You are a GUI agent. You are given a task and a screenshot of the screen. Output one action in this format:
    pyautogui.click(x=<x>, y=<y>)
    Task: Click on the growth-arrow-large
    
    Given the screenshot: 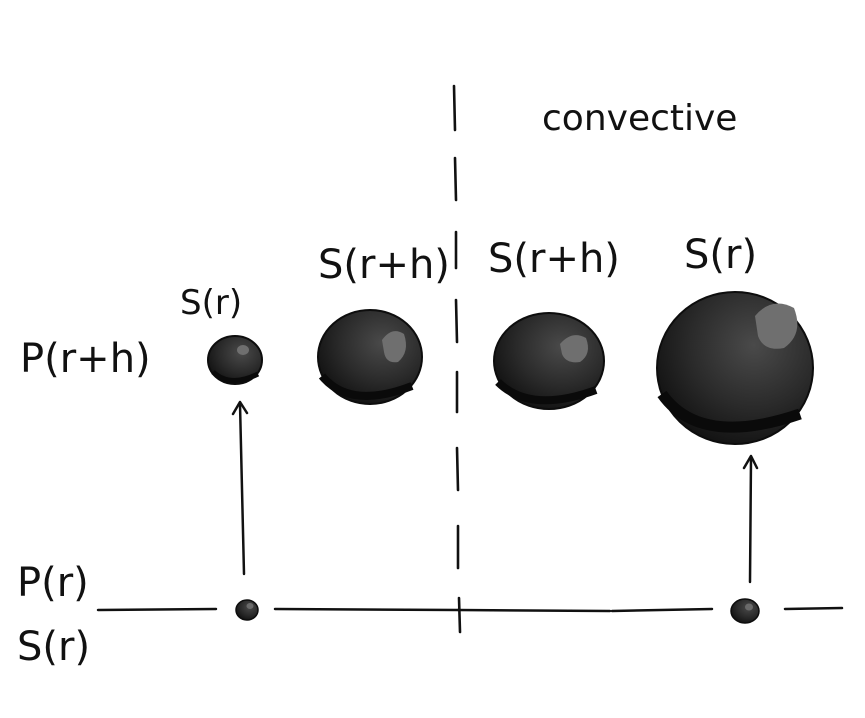 What is the action you would take?
    pyautogui.click(x=750, y=519)
    